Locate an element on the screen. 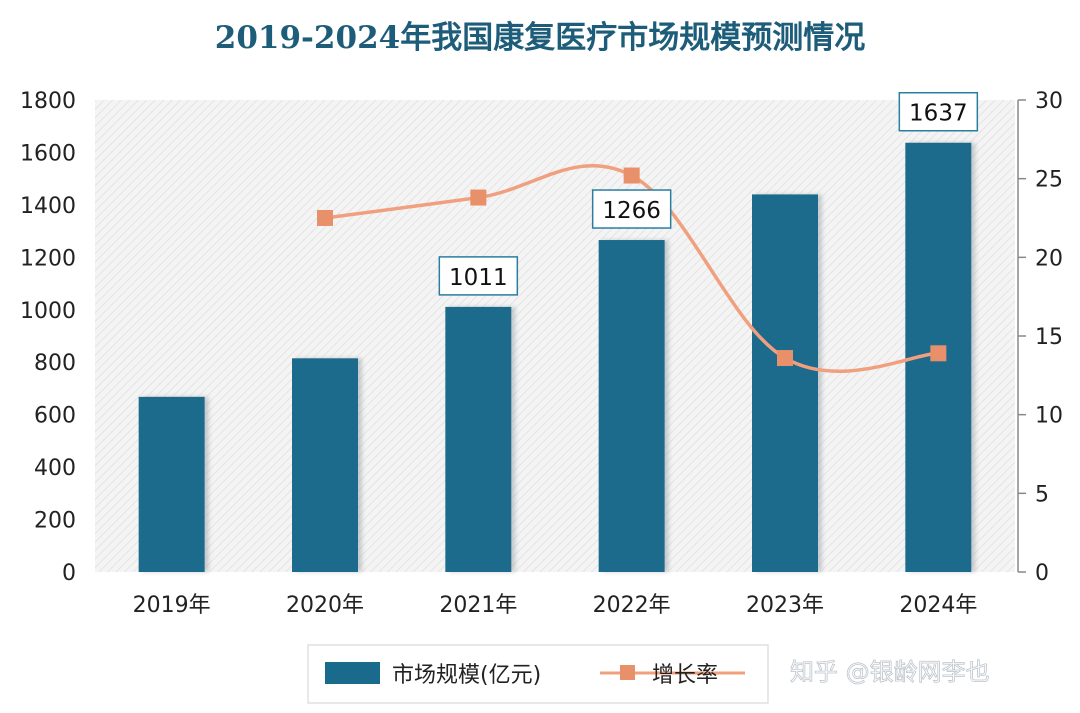 The width and height of the screenshot is (1080, 713). y-tick-label: 0 is located at coordinates (69, 573).